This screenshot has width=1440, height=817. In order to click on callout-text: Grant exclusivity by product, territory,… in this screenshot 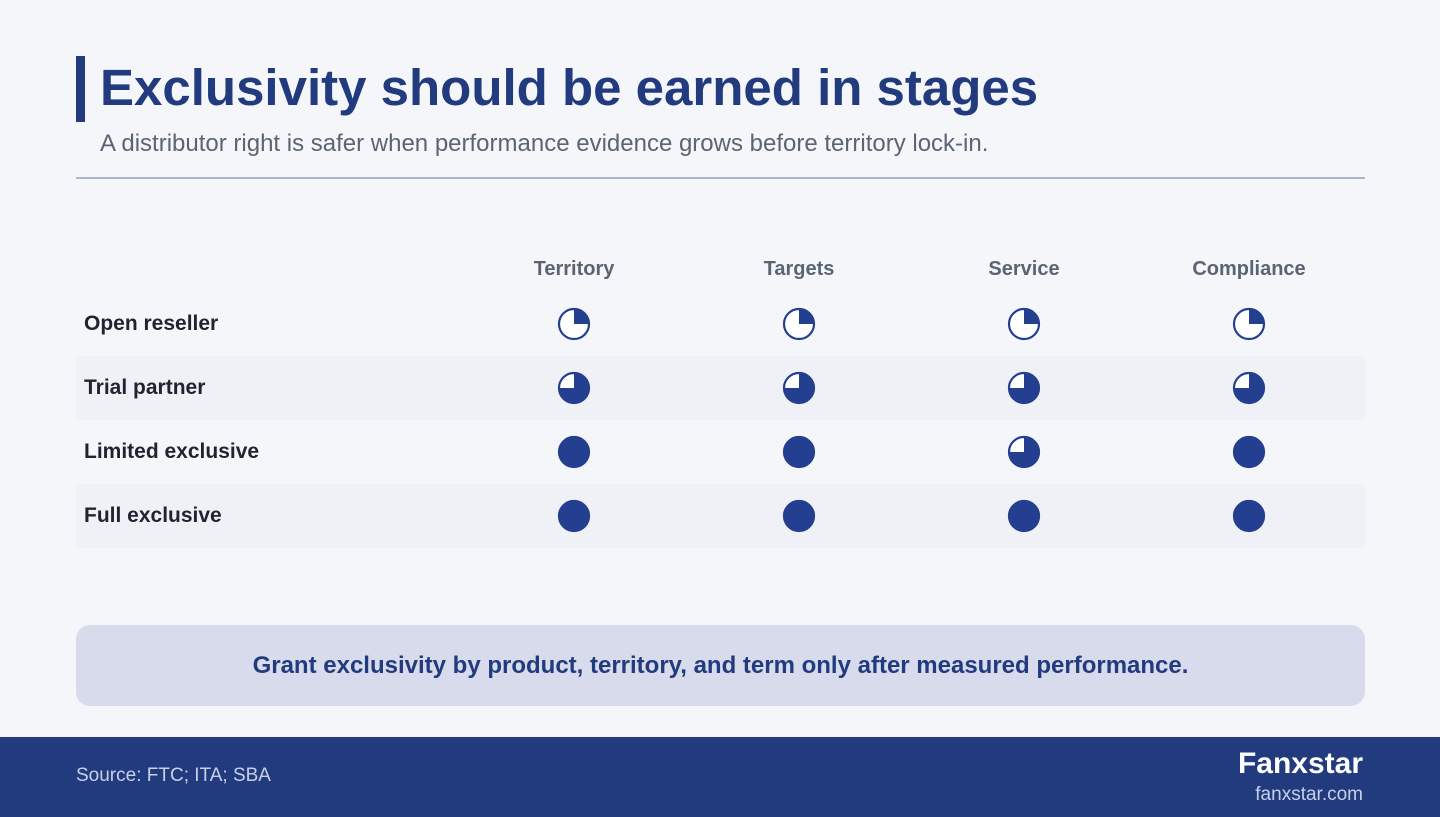, I will do `click(720, 665)`.